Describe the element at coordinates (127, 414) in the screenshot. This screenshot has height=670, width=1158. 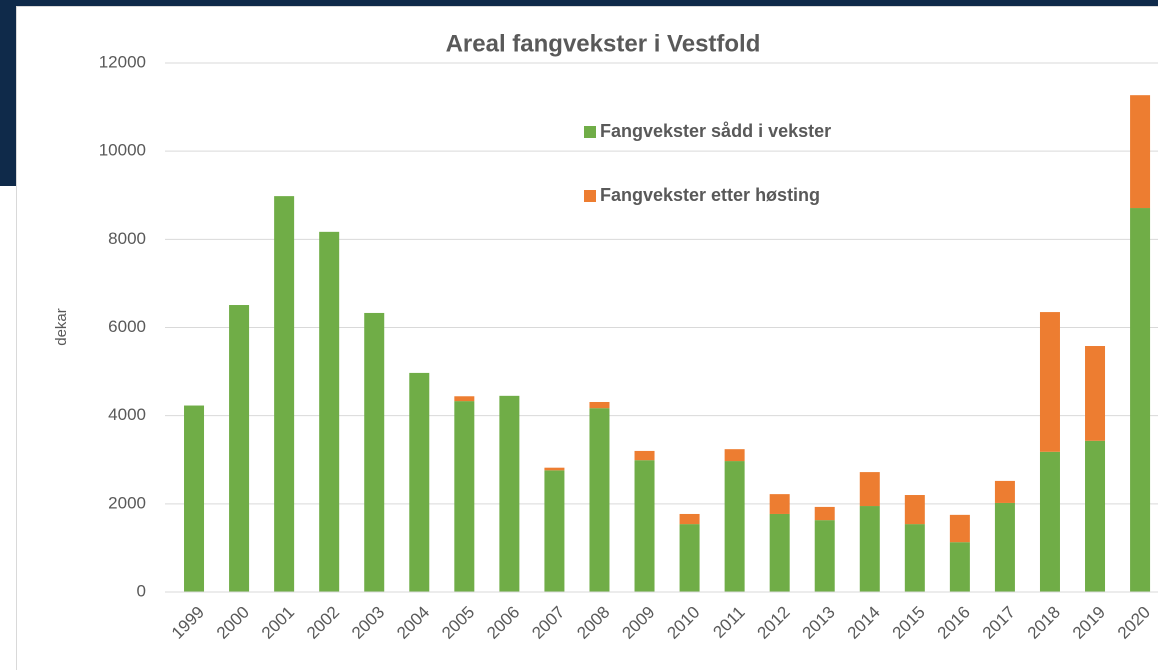
I see `y-tick-label: 4000` at that location.